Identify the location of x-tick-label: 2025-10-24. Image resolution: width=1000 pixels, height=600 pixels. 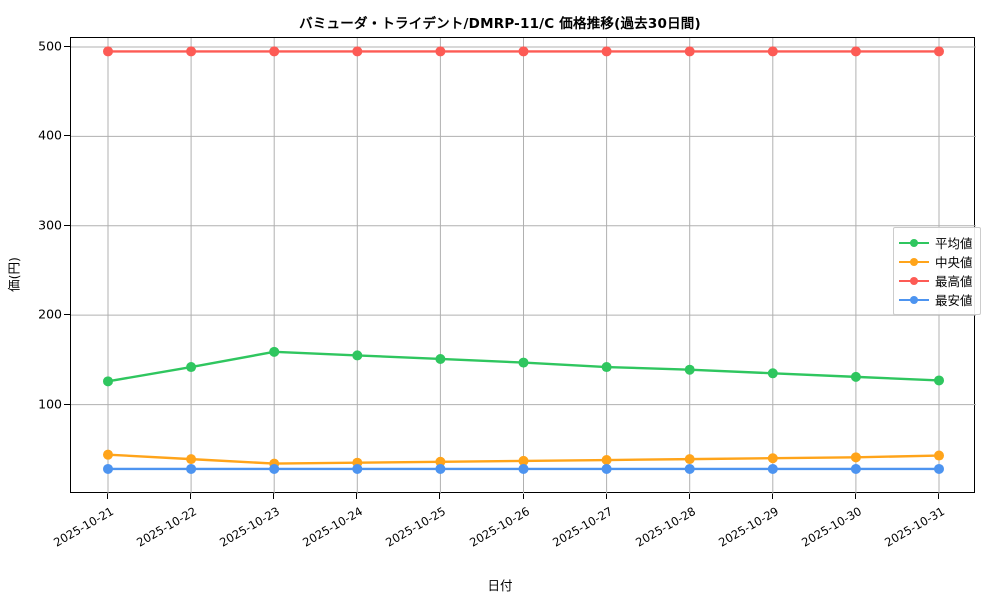
(333, 527).